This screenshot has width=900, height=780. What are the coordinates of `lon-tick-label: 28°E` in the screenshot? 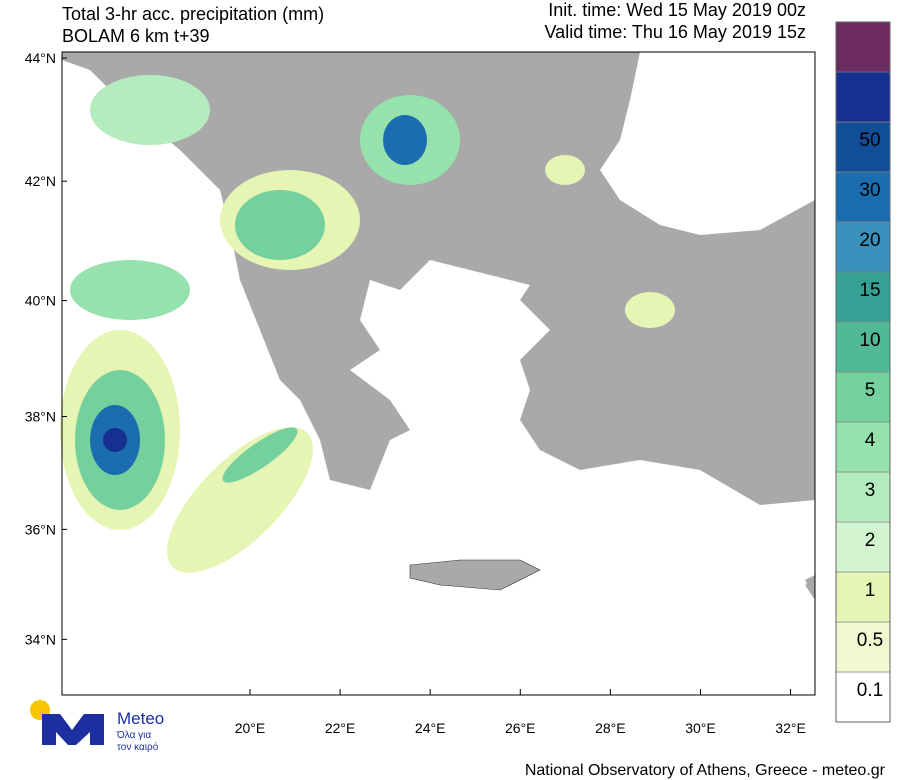 It's located at (610, 728).